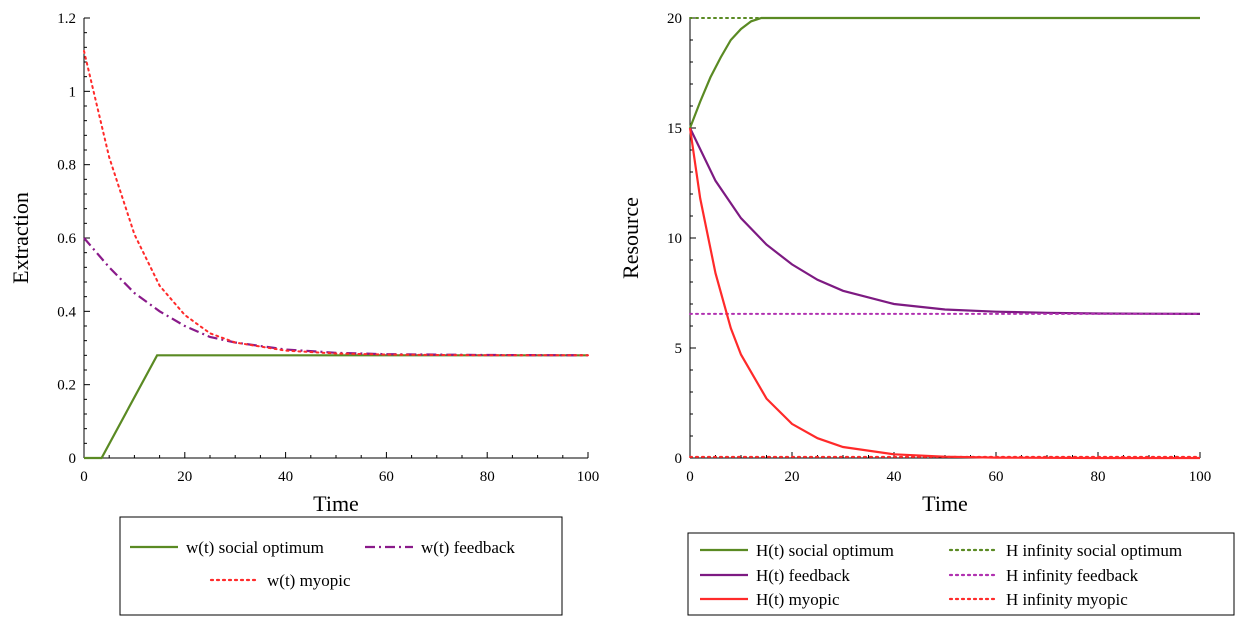  Describe the element at coordinates (66, 386) in the screenshot. I see `y-tick-label: 0.2` at that location.